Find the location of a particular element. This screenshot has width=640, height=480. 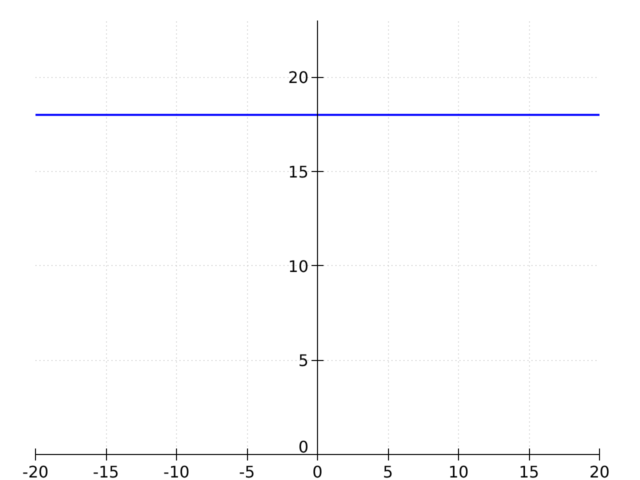

y-tick-label: 15 is located at coordinates (298, 172).